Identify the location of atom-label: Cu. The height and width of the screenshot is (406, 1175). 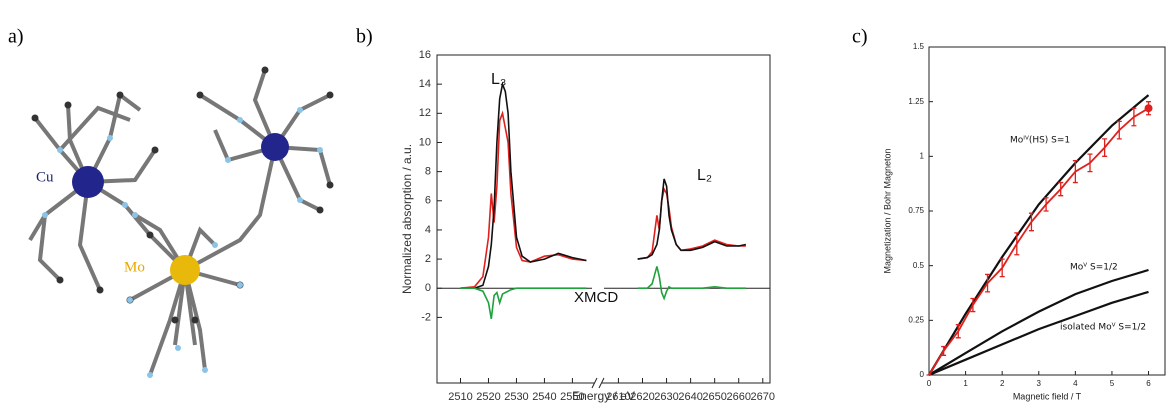
(45, 177).